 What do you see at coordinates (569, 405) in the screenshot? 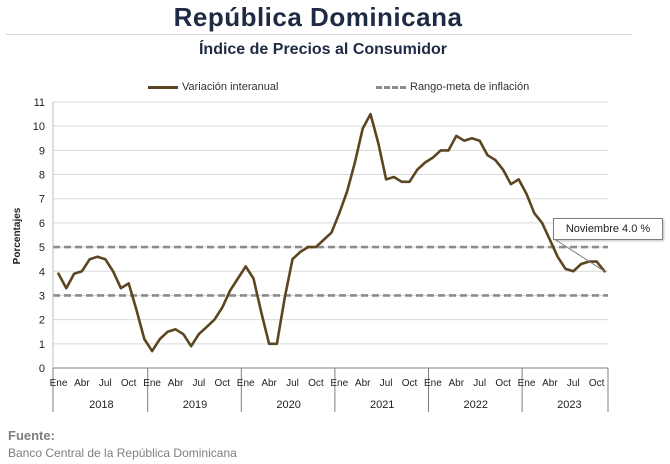
I see `year-label: 2023` at bounding box center [569, 405].